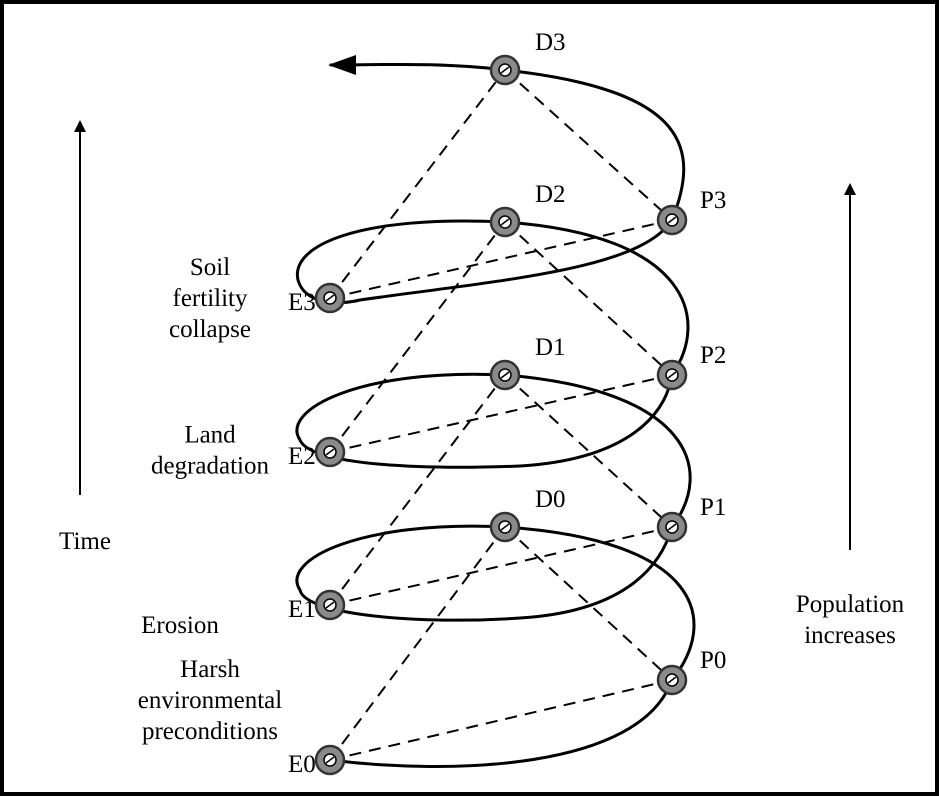 The image size is (939, 801). Describe the element at coordinates (210, 669) in the screenshot. I see `stage-label: Harsh` at that location.